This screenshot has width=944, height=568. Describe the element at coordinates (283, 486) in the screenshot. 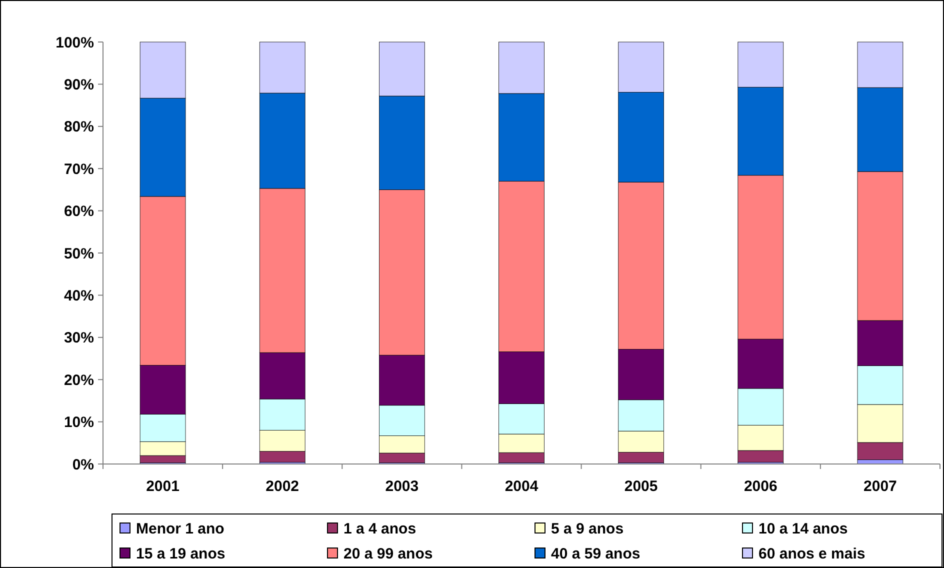

I see `x-tick-label: 2002` at that location.